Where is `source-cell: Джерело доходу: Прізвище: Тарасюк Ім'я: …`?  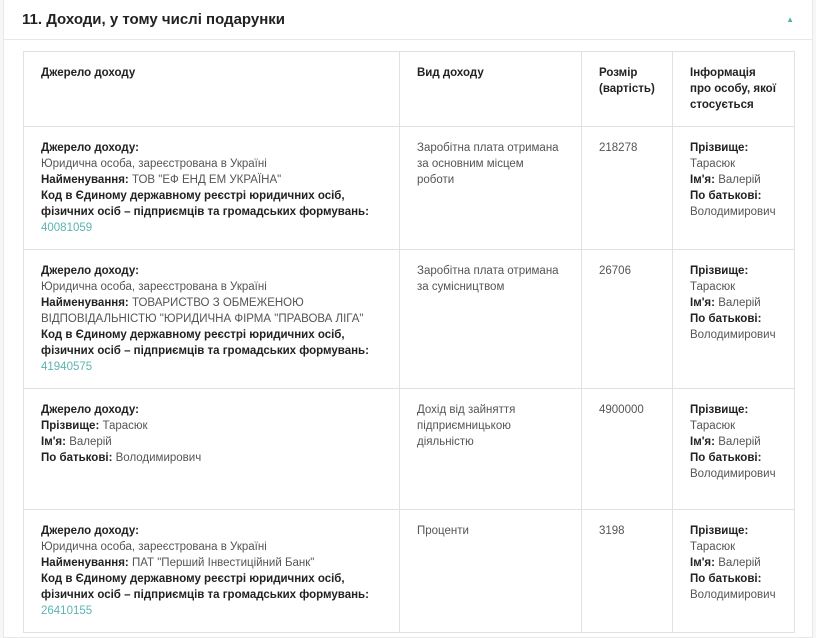
source-cell: Джерело доходу: Прізвище: Тарасюк Ім'я: … is located at coordinates (211, 449).